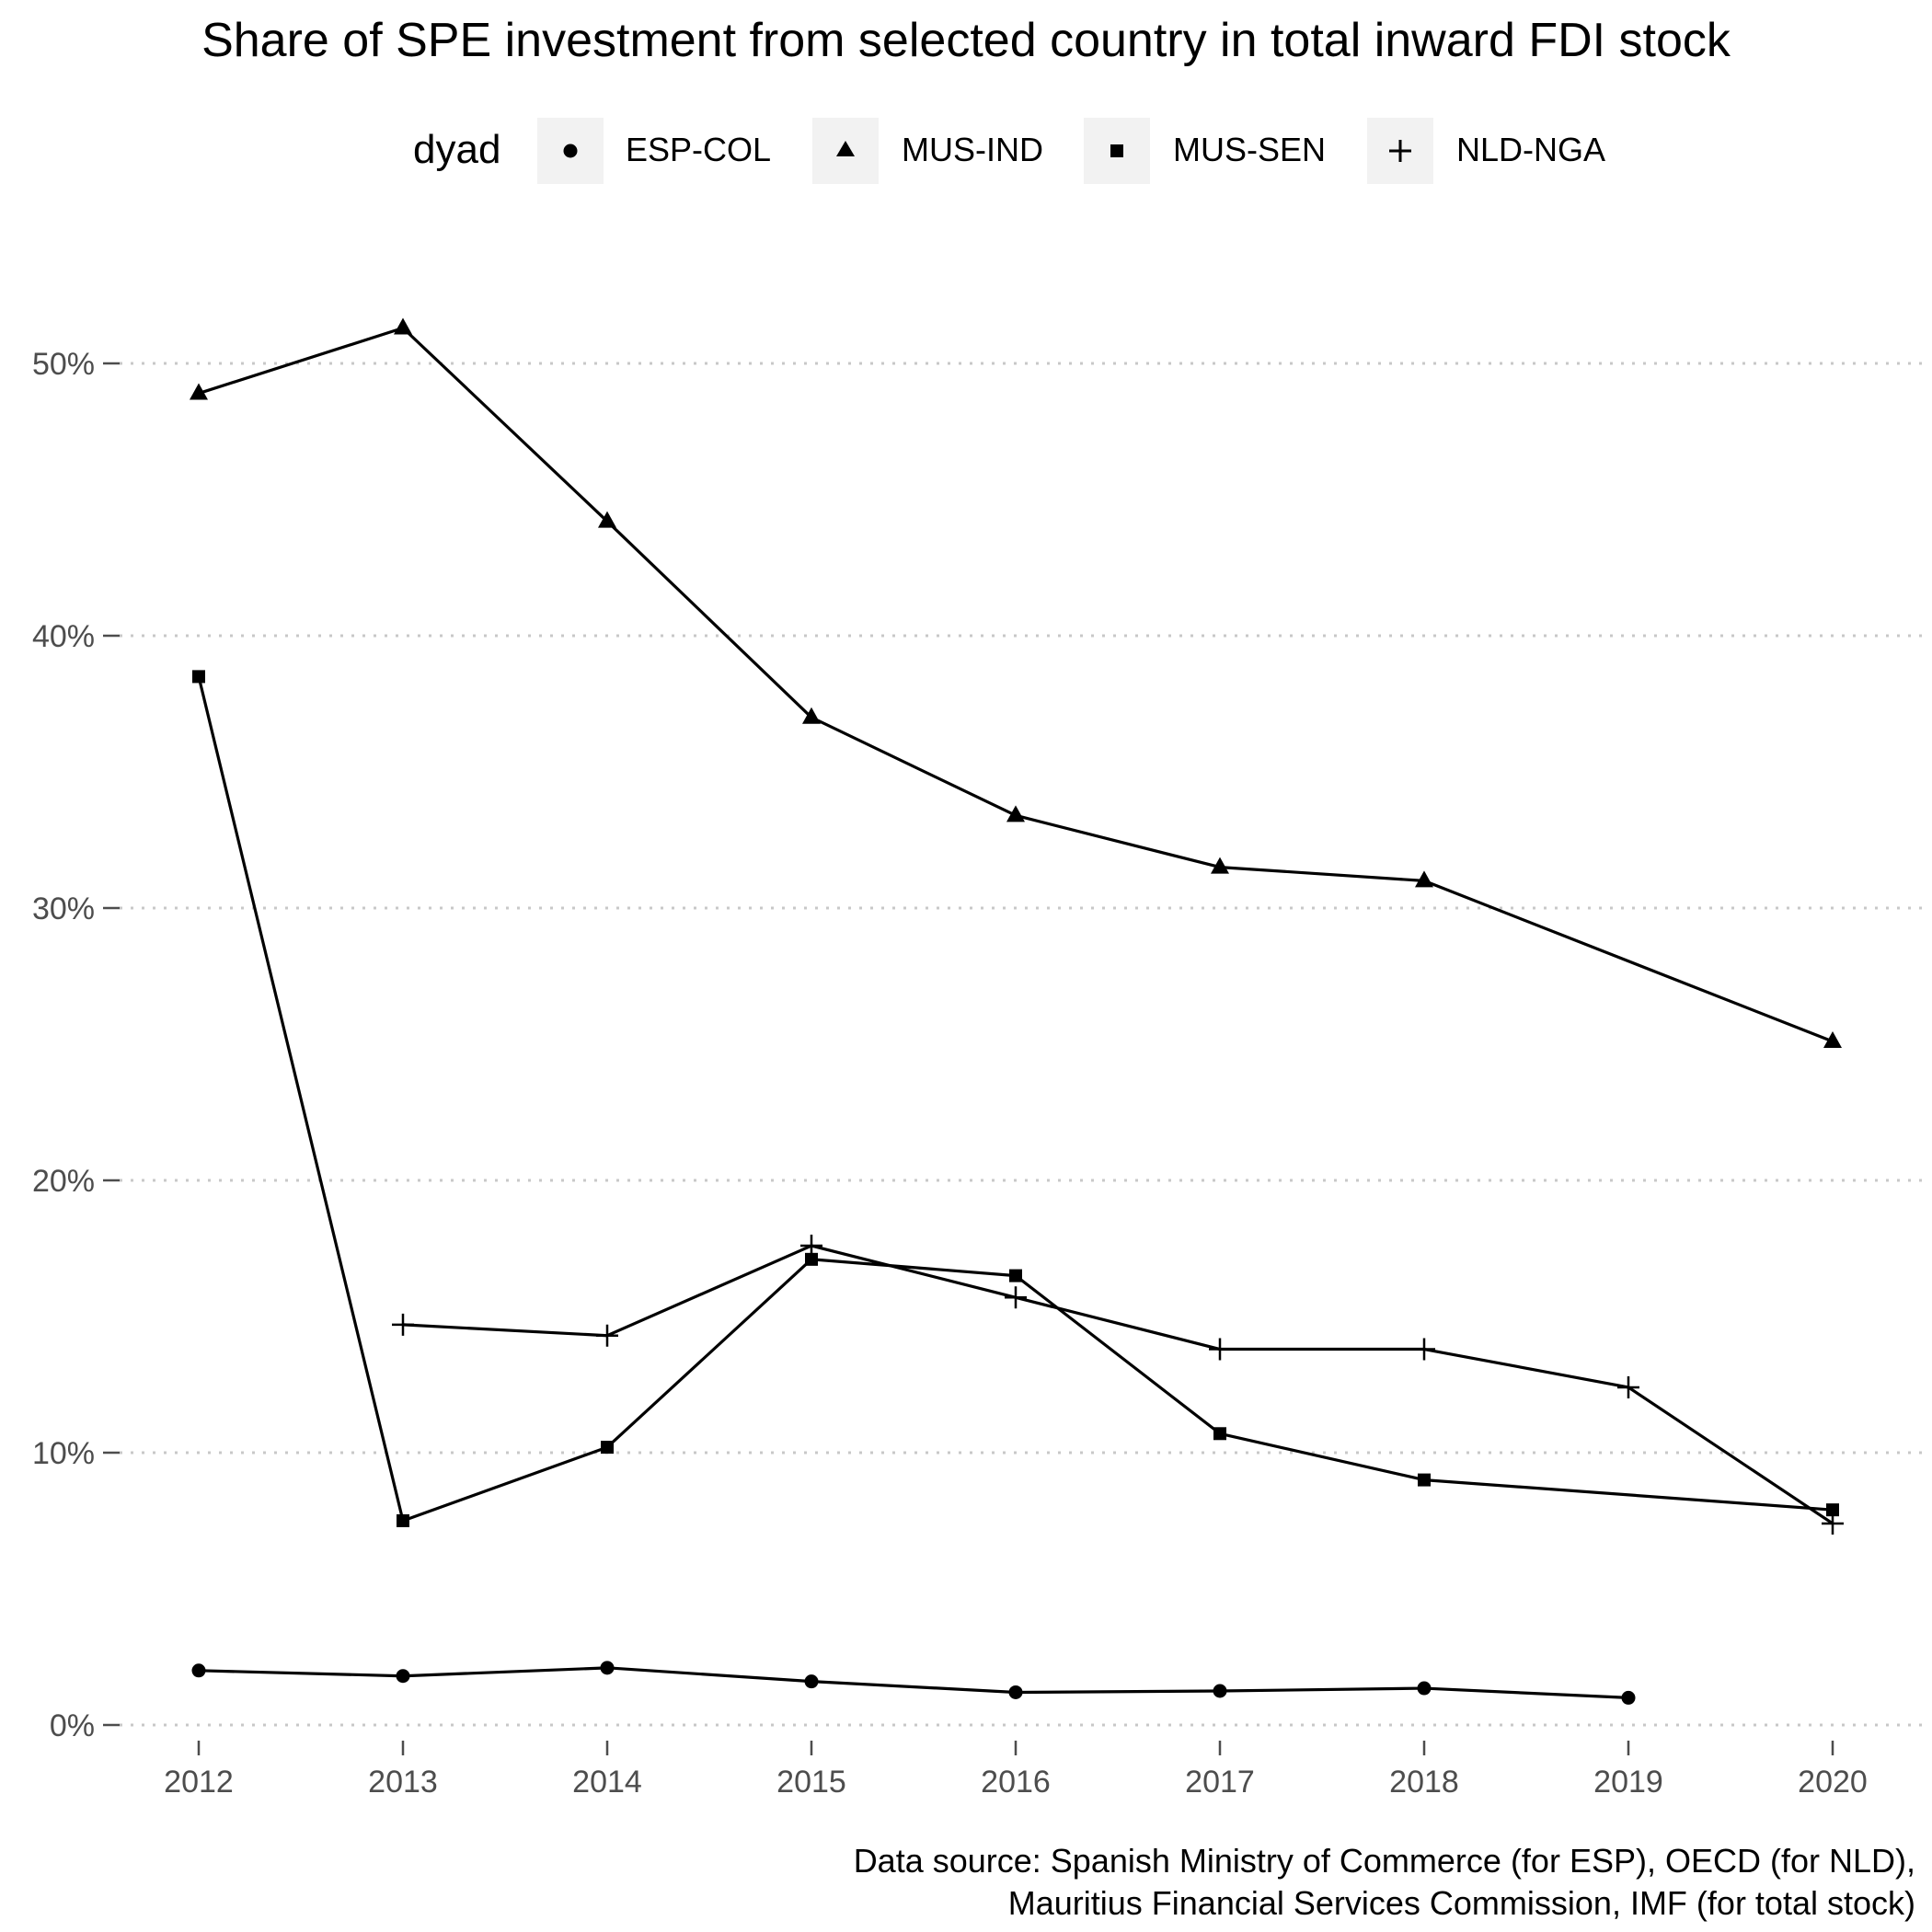 This screenshot has height=1932, width=1932. What do you see at coordinates (63, 364) in the screenshot?
I see `y-tick-label: 50%` at bounding box center [63, 364].